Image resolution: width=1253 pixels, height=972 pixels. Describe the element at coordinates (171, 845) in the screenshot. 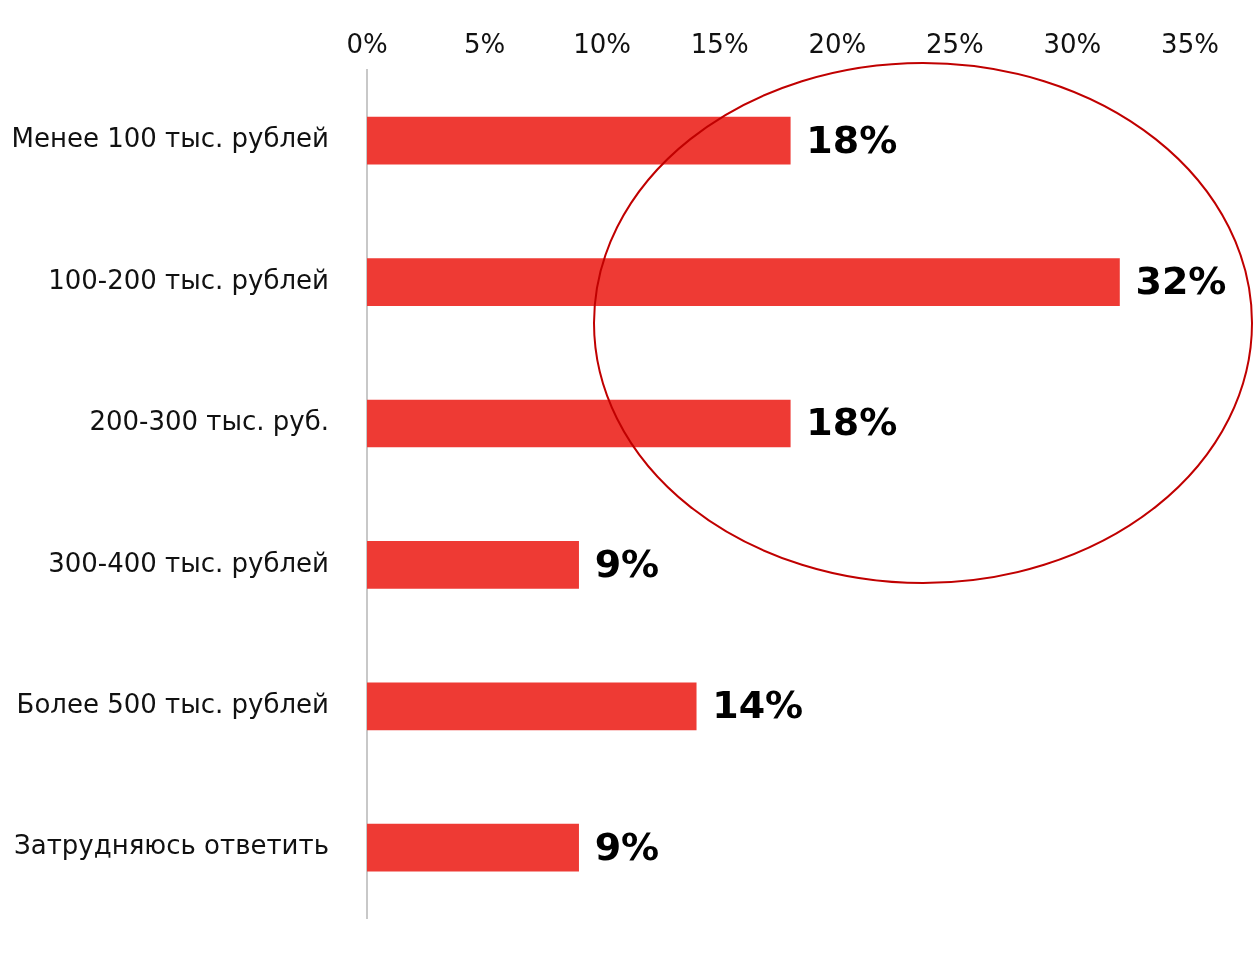

I see `y-tick-label: Затрудняюсь ответить` at that location.